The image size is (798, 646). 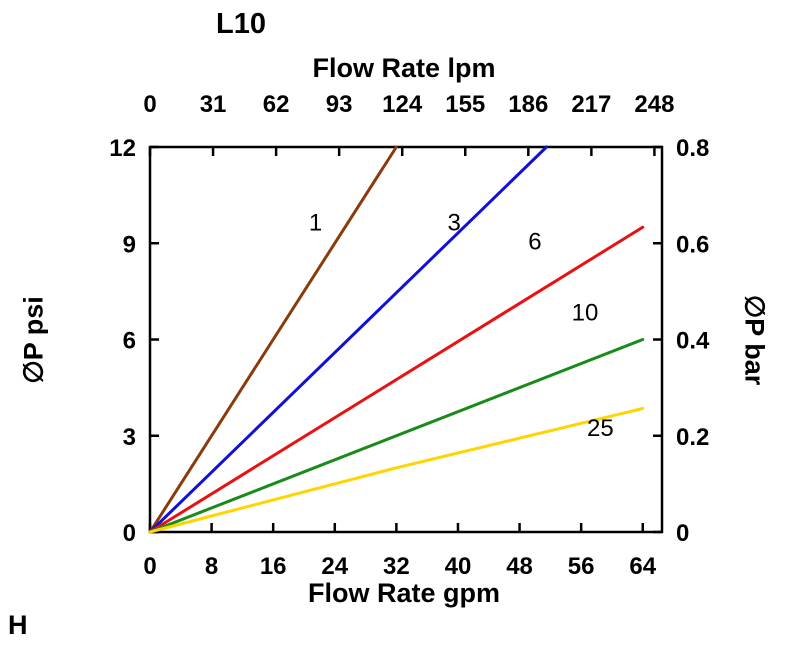 I want to click on chart-title: L10, so click(x=241, y=24).